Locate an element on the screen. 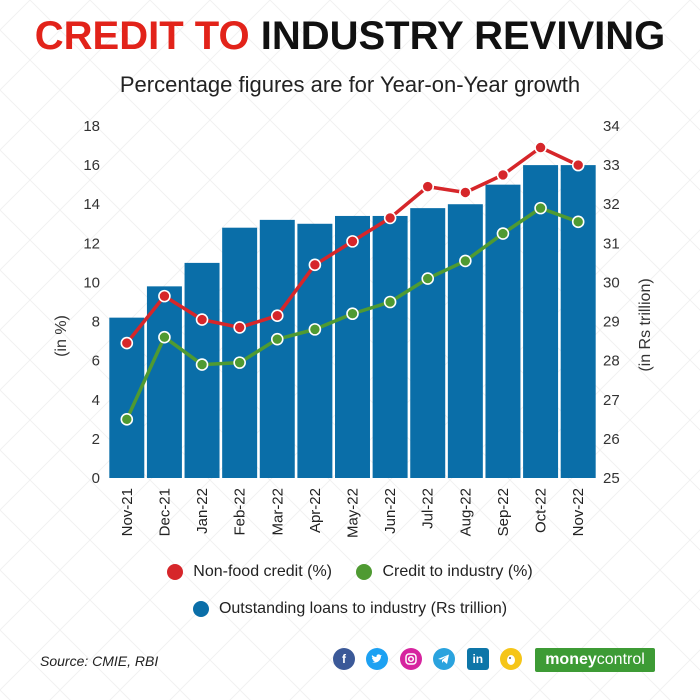 Image resolution: width=700 pixels, height=700 pixels. title-black-part: INDUSTRY REVIVING is located at coordinates (463, 36).